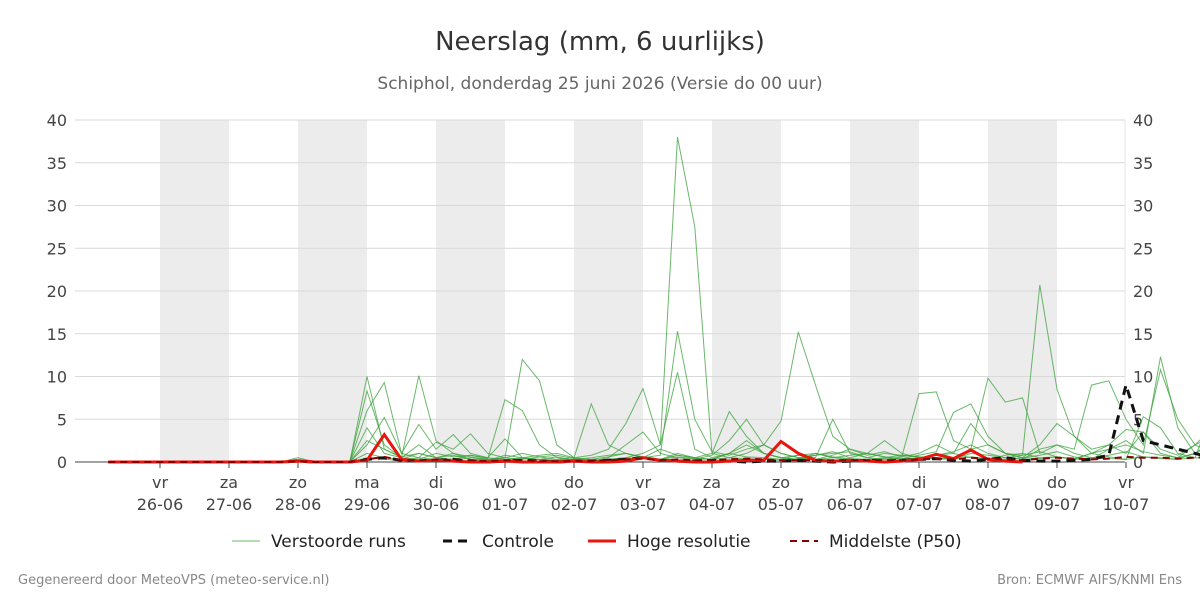 The image size is (1200, 600). I want to click on y-tick-label-left: 5, so click(62, 419).